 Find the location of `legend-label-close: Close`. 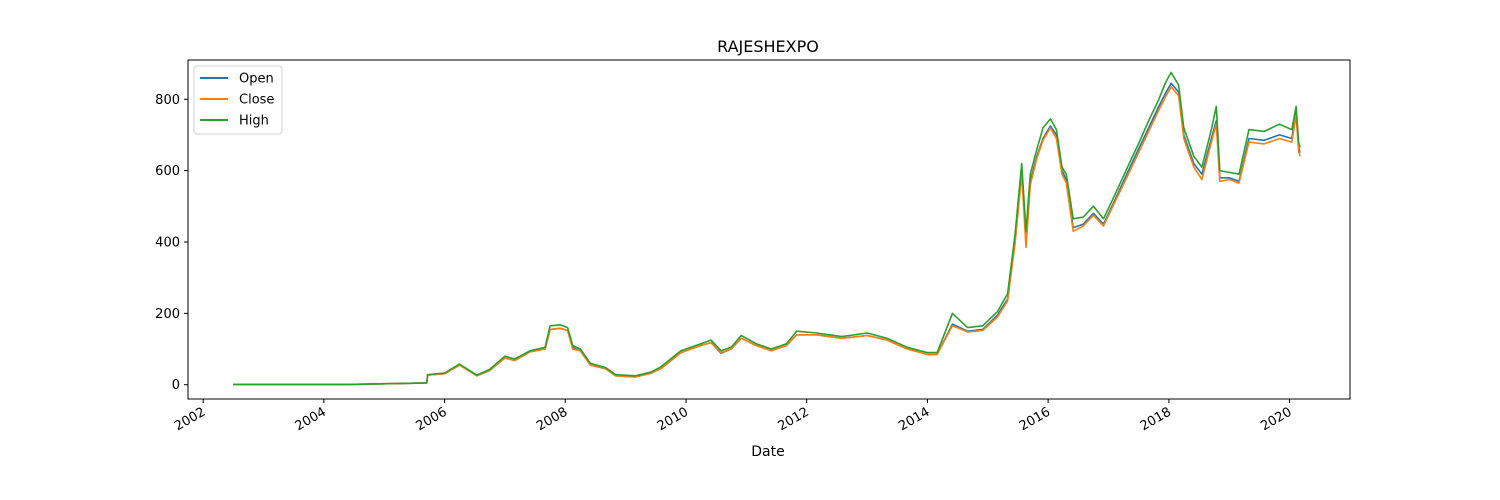

legend-label-close: Close is located at coordinates (256, 100).